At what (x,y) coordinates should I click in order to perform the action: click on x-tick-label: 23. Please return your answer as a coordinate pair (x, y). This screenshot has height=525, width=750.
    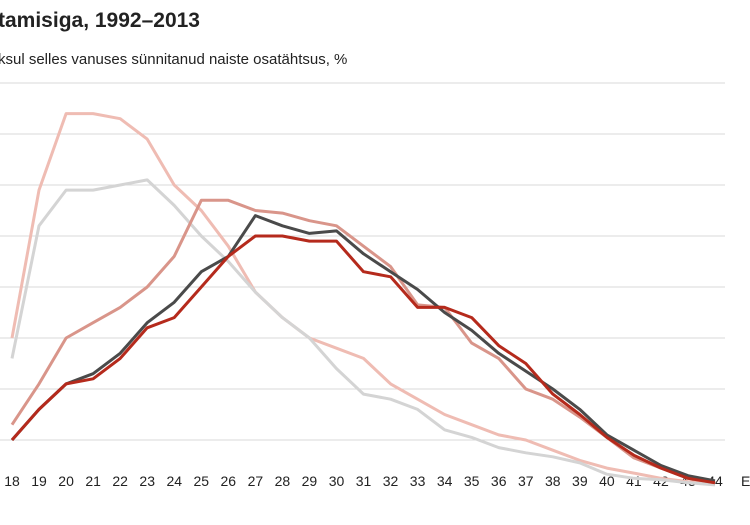
    Looking at the image, I should click on (147, 481).